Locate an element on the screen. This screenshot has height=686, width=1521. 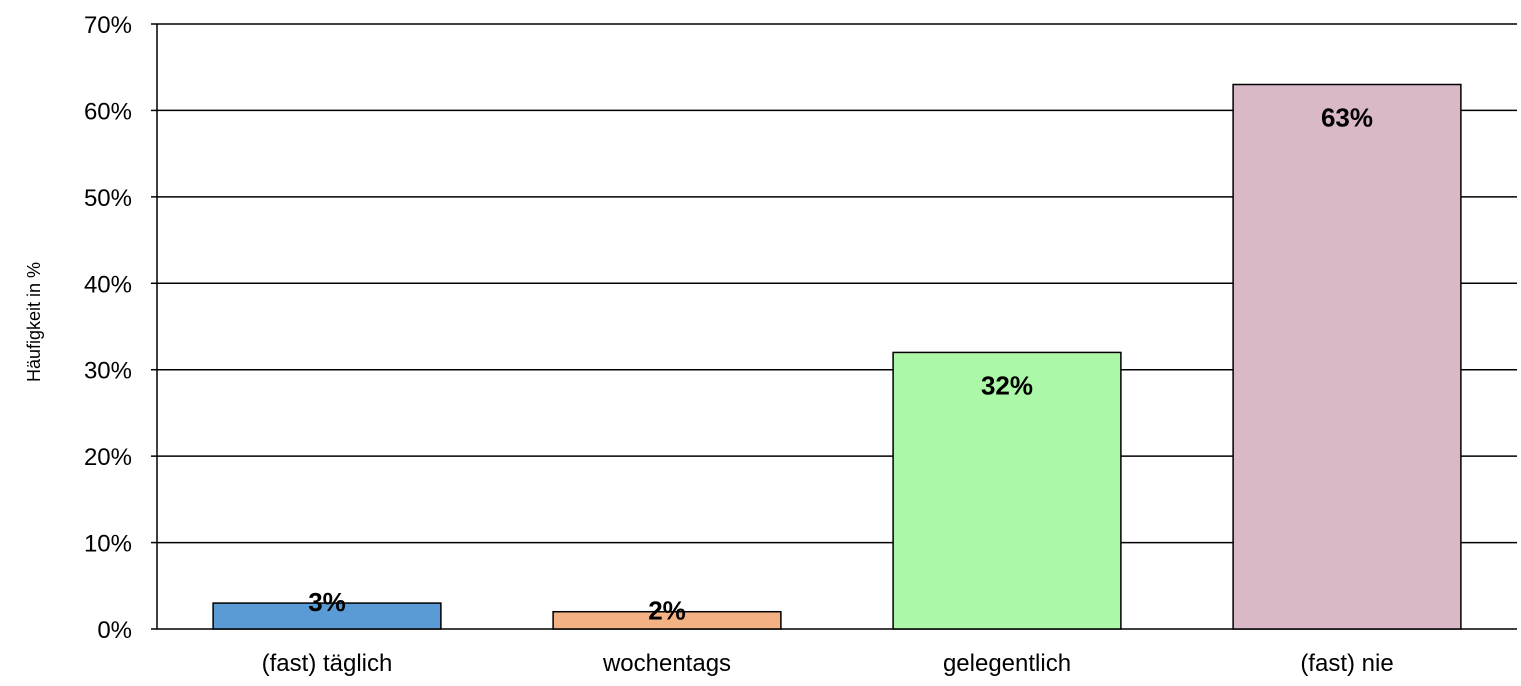
x-category-label: (fast) täglich is located at coordinates (327, 663).